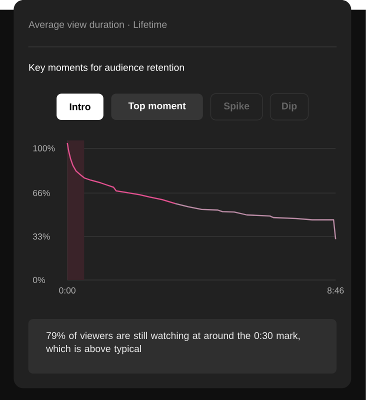 The width and height of the screenshot is (366, 400). I want to click on text: Dip, so click(289, 107).